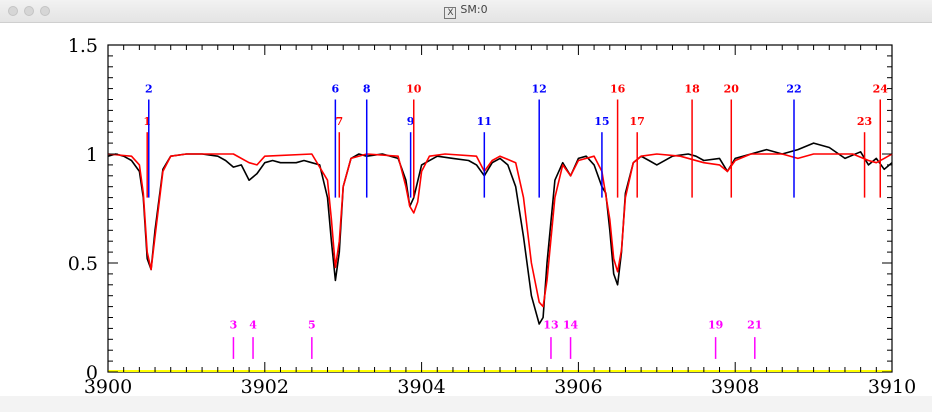  I want to click on line-marker-label: 23, so click(864, 121).